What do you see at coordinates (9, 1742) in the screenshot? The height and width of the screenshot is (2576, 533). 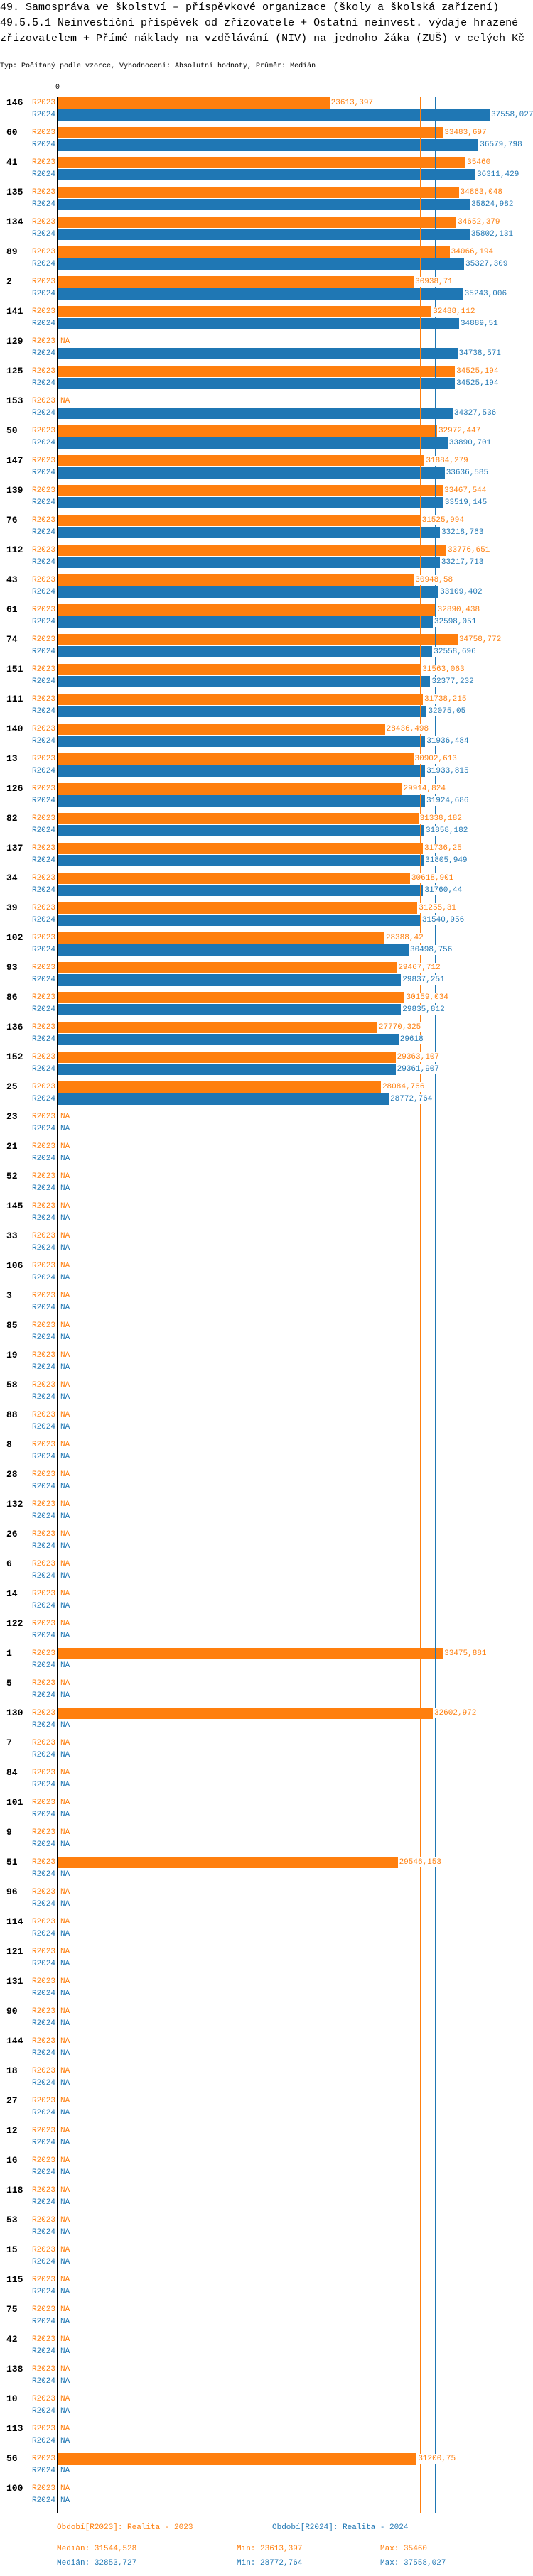 I see `category-label: 7` at bounding box center [9, 1742].